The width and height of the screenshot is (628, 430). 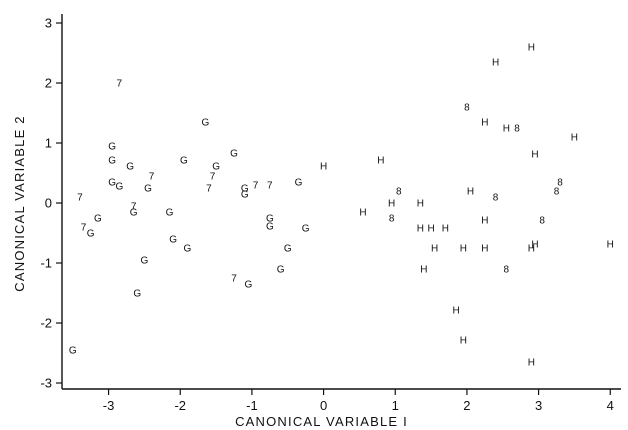 I want to click on x-tick-label: -2, so click(x=180, y=405).